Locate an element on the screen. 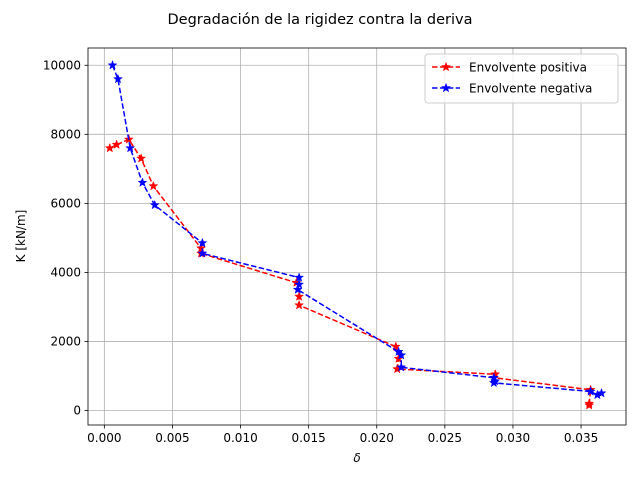  x-tick-label: 0.010 is located at coordinates (240, 438).